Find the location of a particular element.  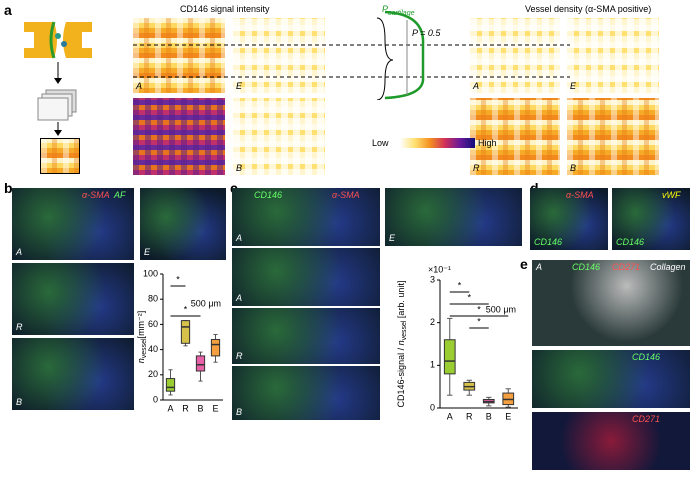

micrograph: A CD146 CD271 Collagen is located at coordinates (611, 303).